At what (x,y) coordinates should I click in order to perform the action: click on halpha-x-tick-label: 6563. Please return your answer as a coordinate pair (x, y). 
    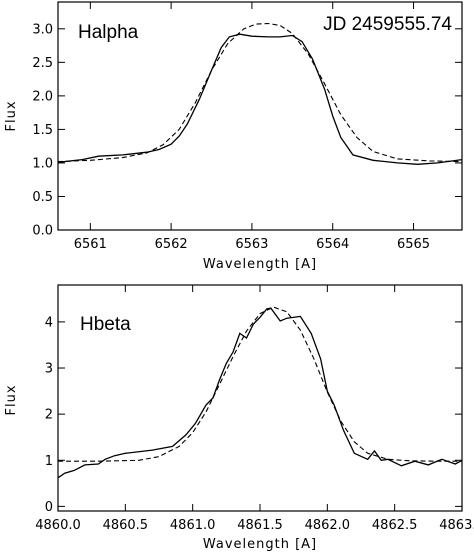
    Looking at the image, I should click on (251, 244).